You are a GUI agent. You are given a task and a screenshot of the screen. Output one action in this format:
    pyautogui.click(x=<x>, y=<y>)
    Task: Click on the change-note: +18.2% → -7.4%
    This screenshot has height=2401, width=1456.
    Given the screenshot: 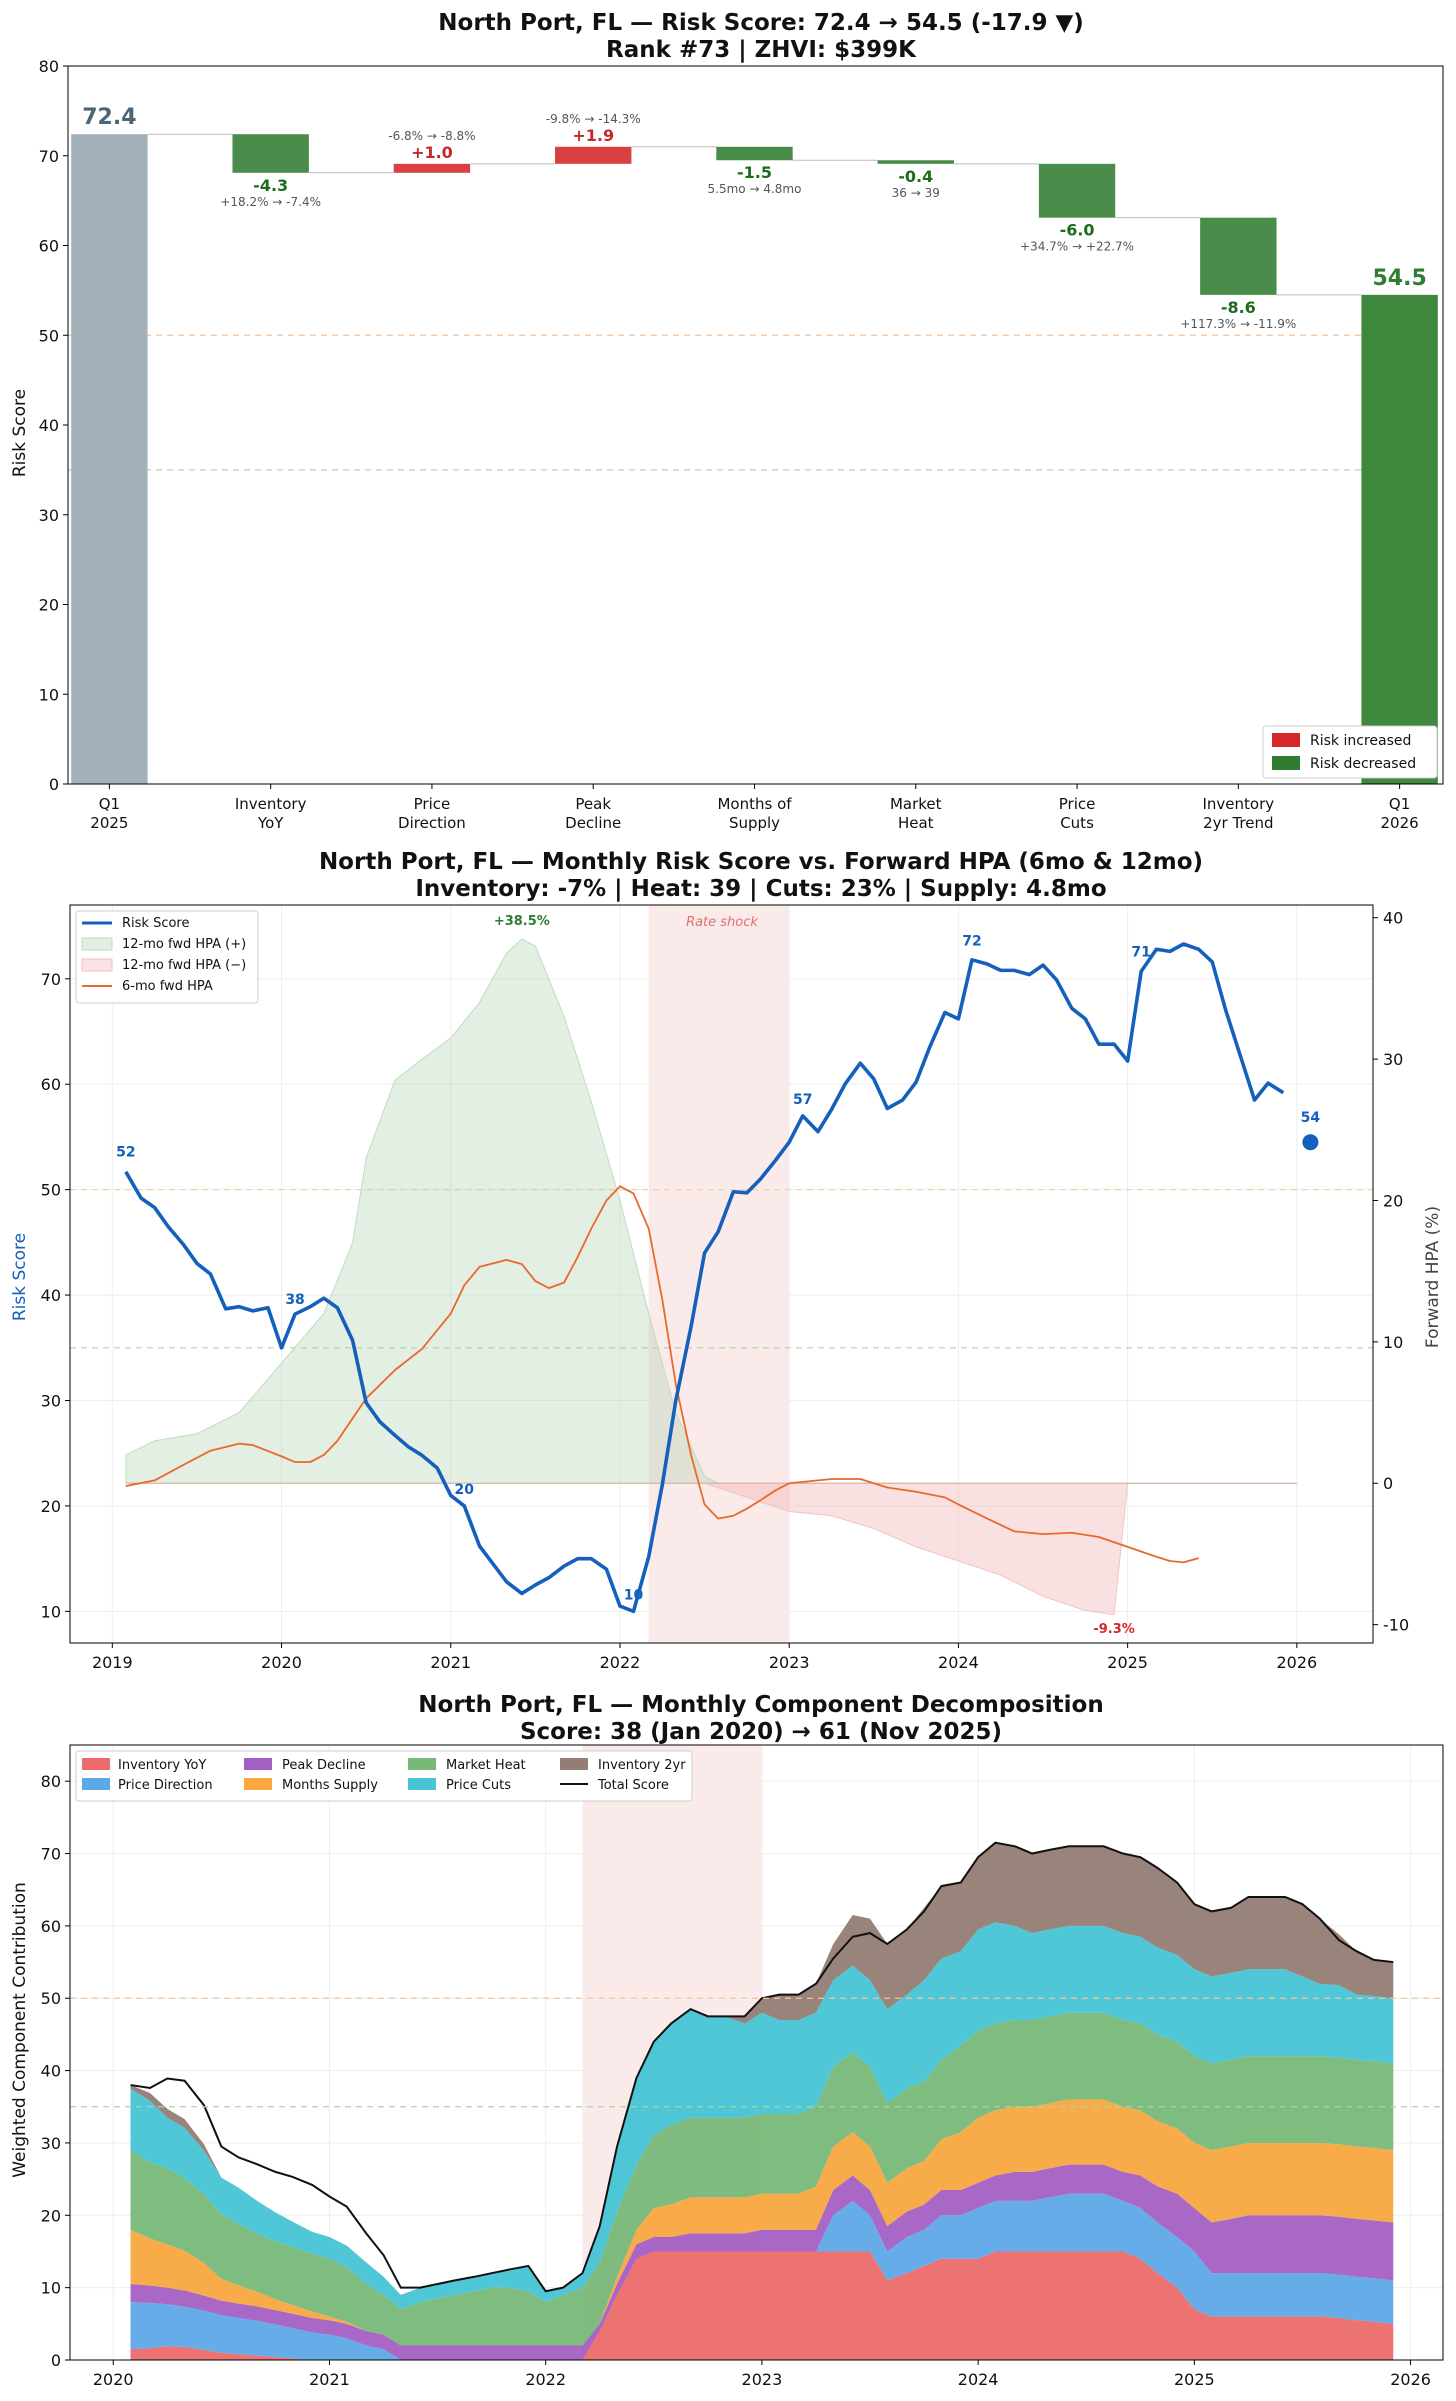 What is the action you would take?
    pyautogui.click(x=270, y=202)
    